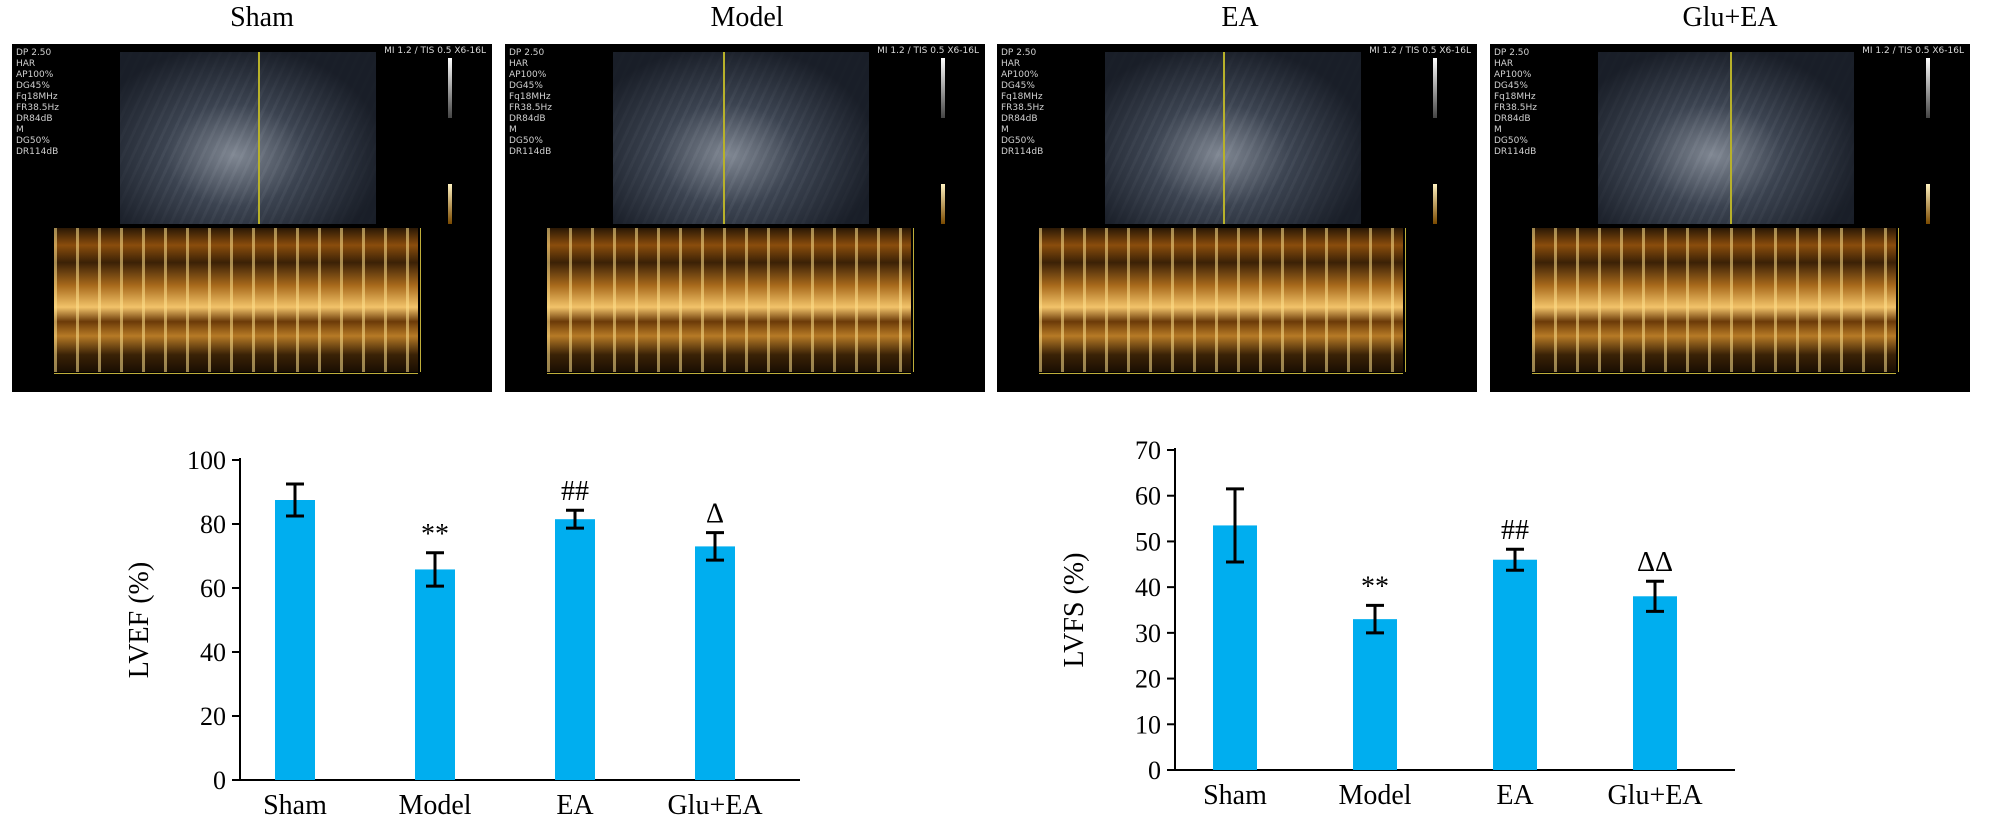 The height and width of the screenshot is (823, 2000). What do you see at coordinates (1148, 541) in the screenshot?
I see `y-tick-label: 50` at bounding box center [1148, 541].